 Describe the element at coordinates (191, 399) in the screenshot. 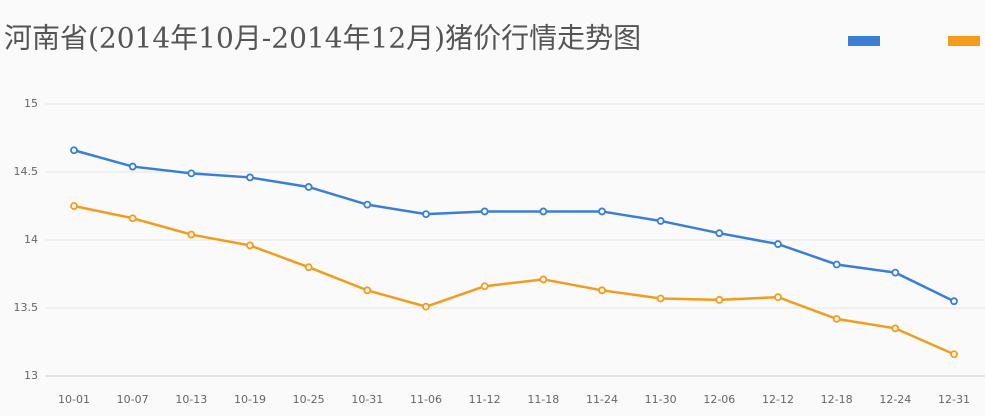

I see `x-tick-label: 10-13` at that location.